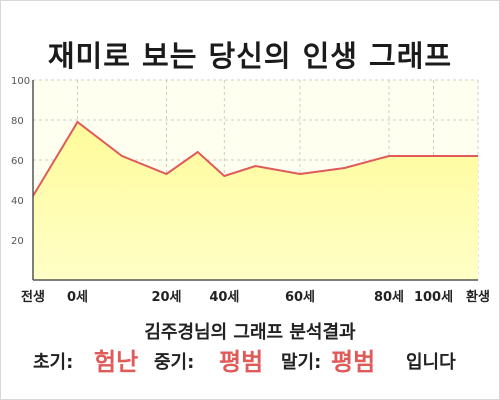  Describe the element at coordinates (478, 297) in the screenshot. I see `x-tick-label: 환생` at that location.